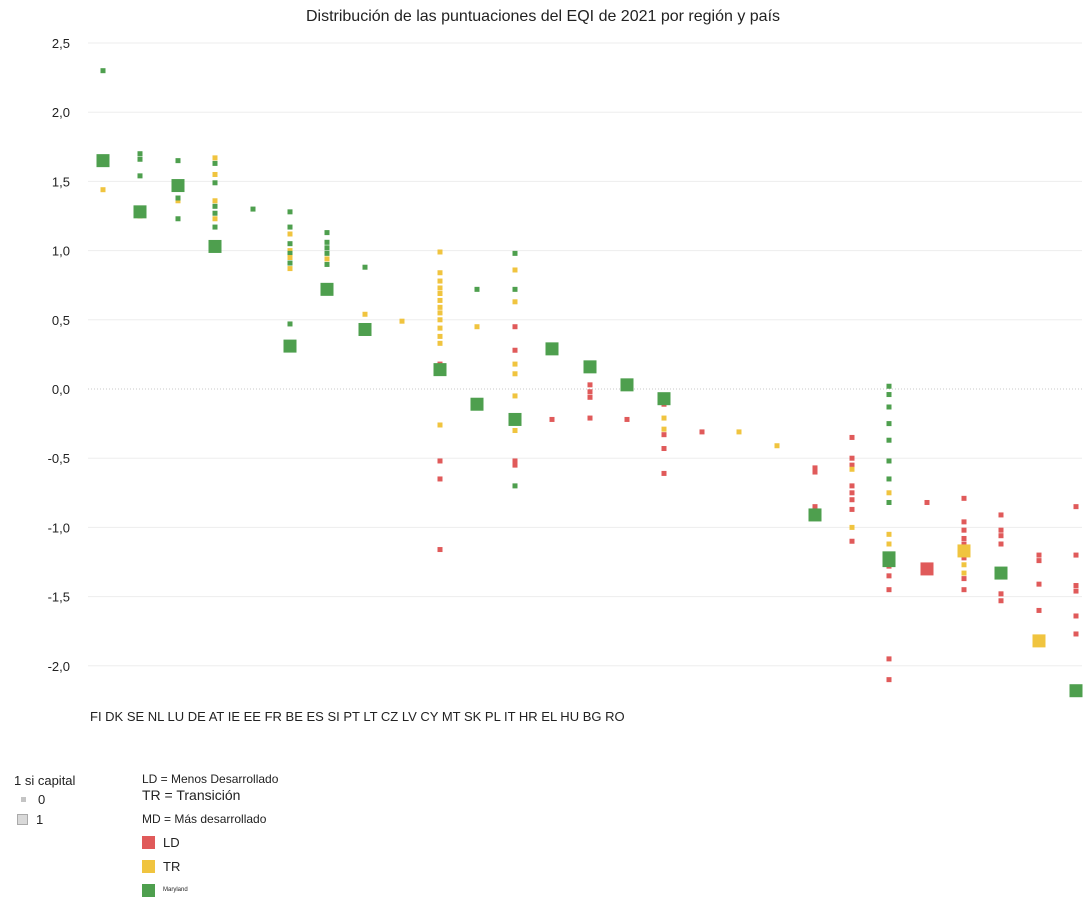 The image size is (1086, 902). Describe the element at coordinates (59, 527) in the screenshot. I see `y-tick-label: -1,0` at that location.